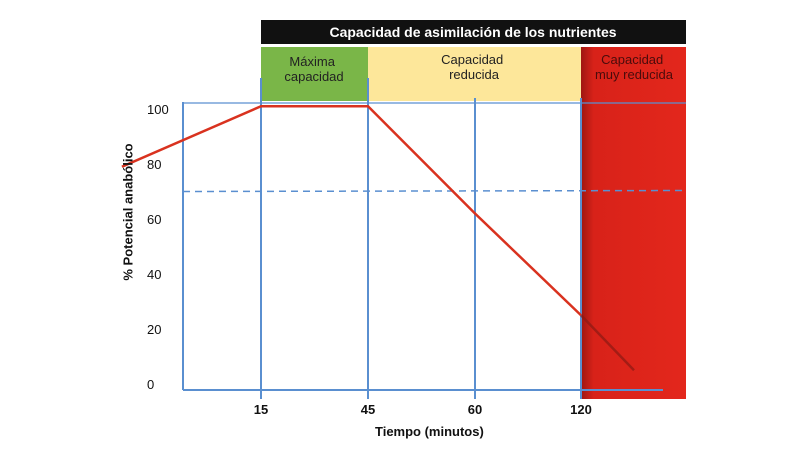  Describe the element at coordinates (312, 61) in the screenshot. I see `zone-max-label-line1: Máxima` at that location.